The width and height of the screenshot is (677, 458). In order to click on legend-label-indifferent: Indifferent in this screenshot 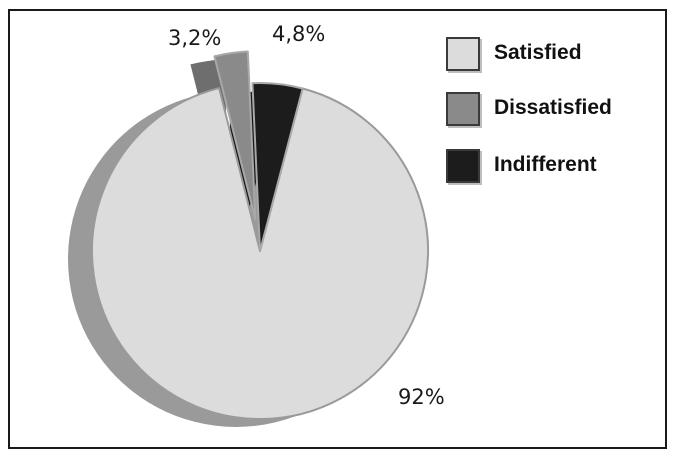, I will do `click(545, 164)`.